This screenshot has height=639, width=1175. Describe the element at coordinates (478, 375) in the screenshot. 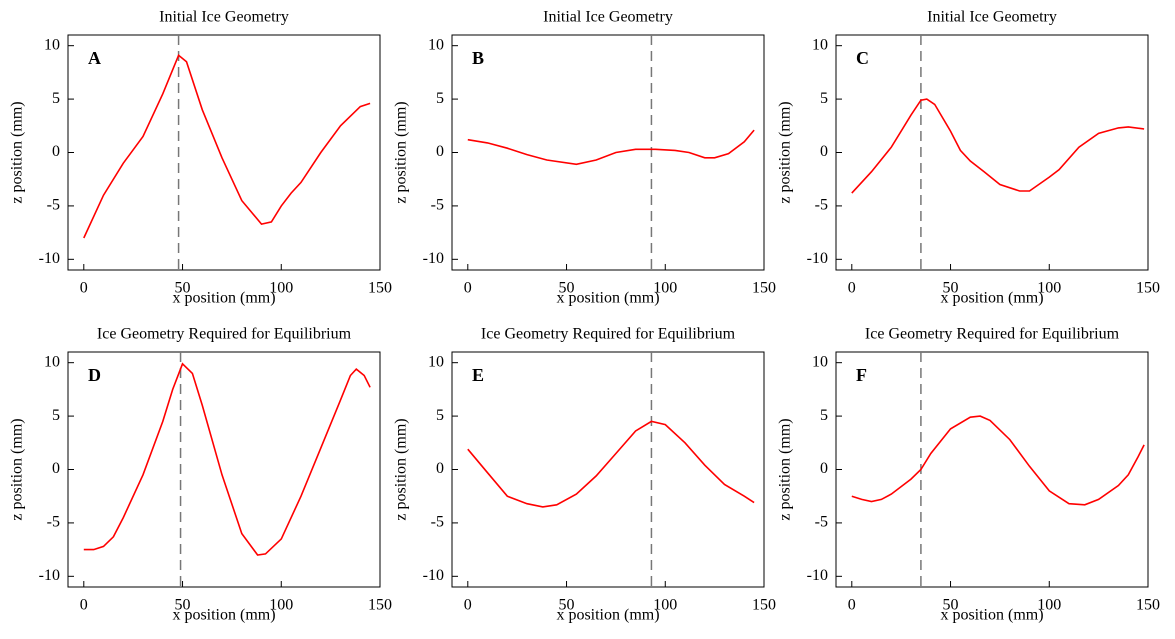

I see `panel-label: E` at that location.